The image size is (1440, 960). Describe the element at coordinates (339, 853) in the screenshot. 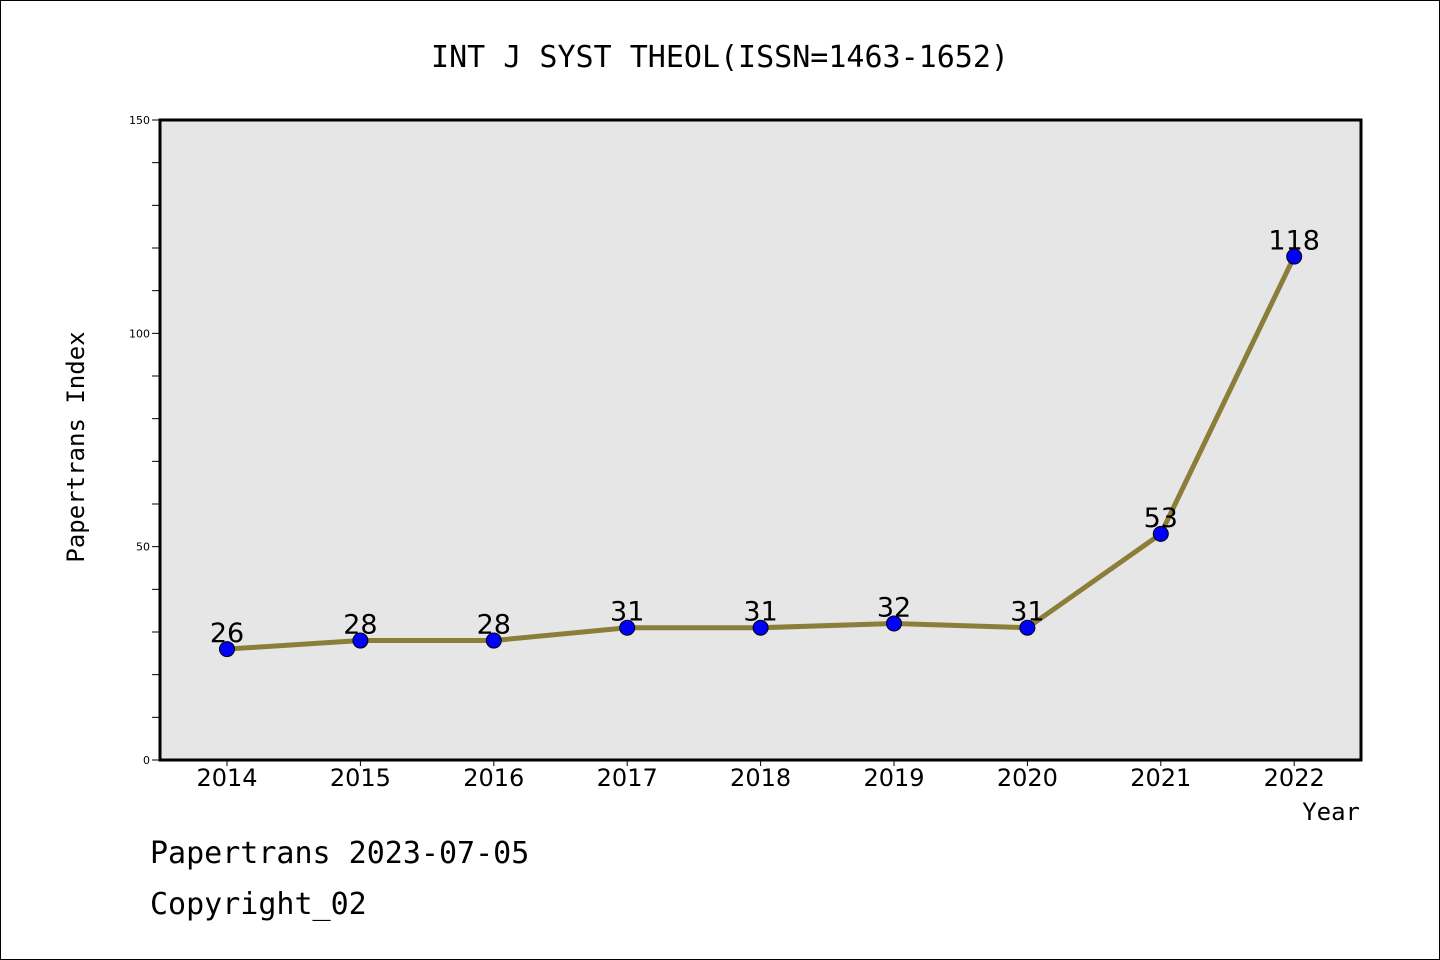

I see `footer-date: Papertrans 2023-07-05` at that location.